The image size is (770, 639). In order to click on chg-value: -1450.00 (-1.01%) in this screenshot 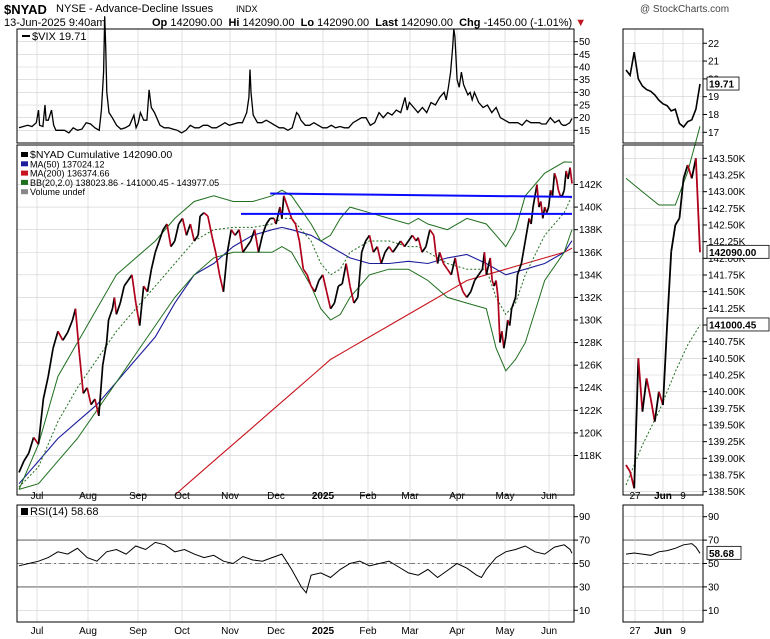, I will do `click(528, 23)`.